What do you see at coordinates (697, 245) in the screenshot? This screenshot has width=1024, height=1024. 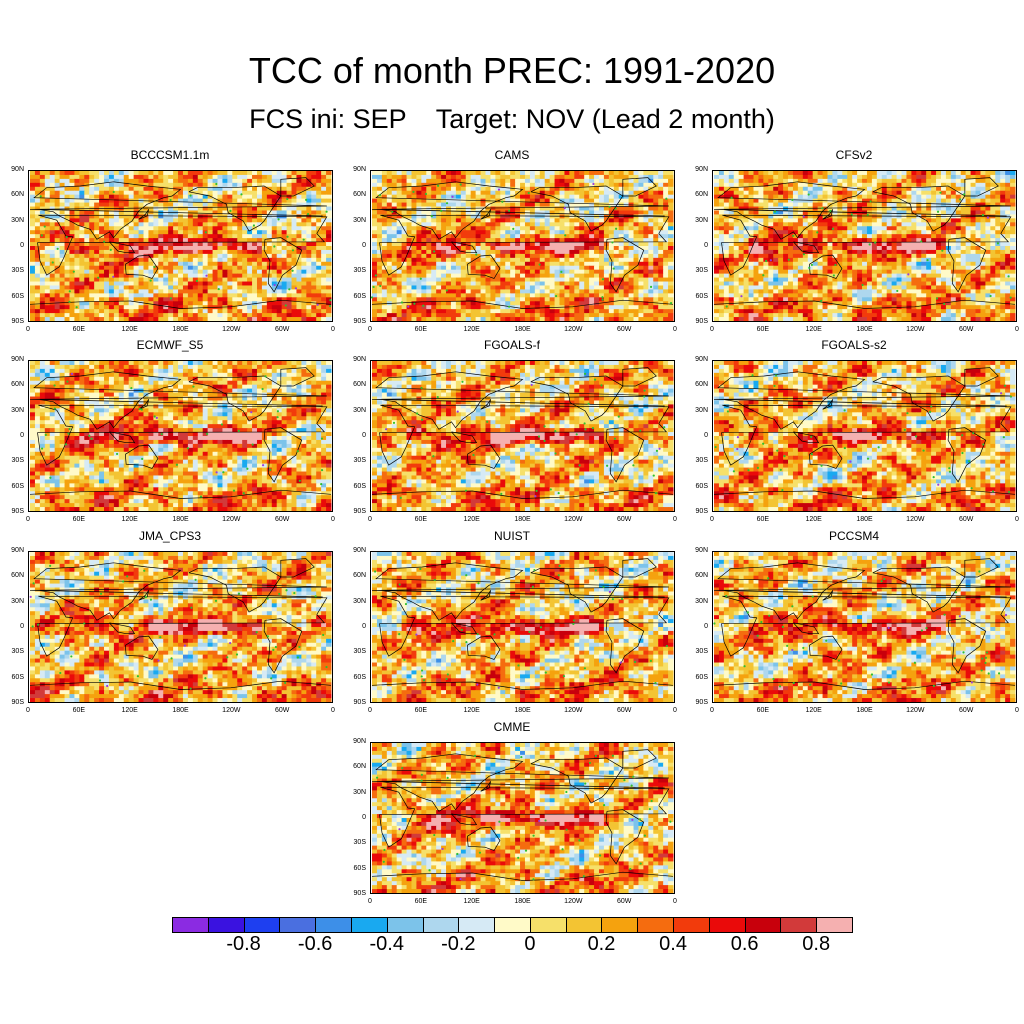 I see `lat-tick-label: 0` at bounding box center [697, 245].